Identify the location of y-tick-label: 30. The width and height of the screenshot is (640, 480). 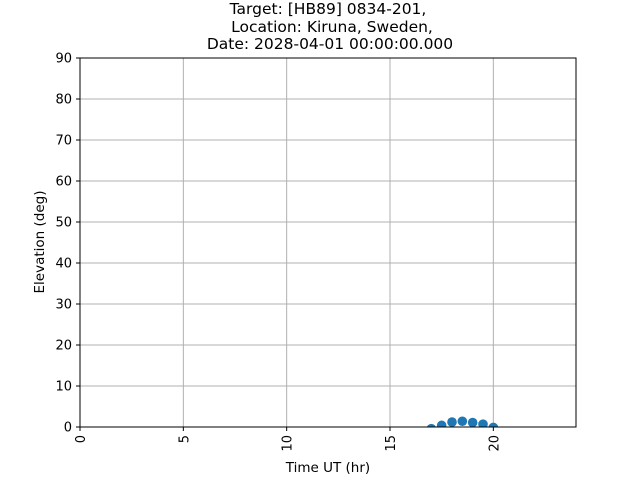
(63, 305).